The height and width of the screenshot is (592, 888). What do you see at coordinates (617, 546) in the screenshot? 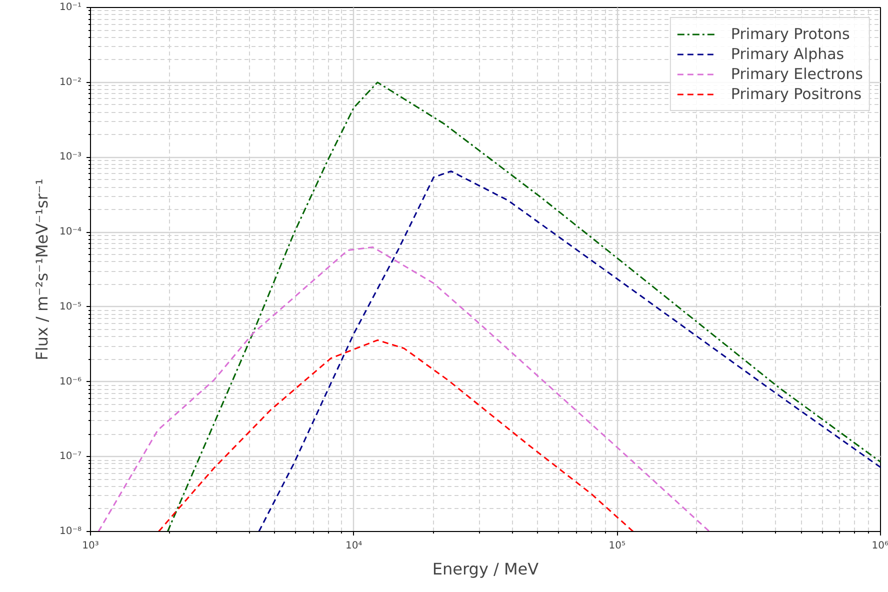
I see `x-tick-label: 10⁵` at bounding box center [617, 546].